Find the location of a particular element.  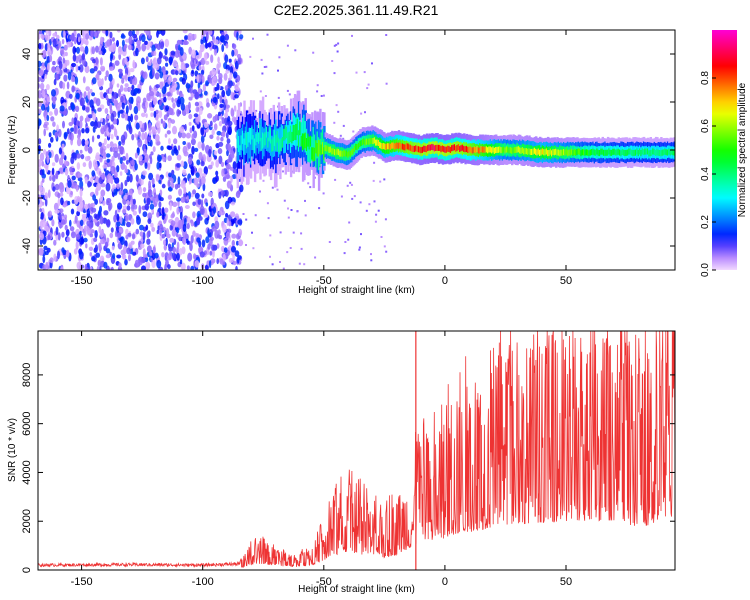

snr-x-tick-label: -100 is located at coordinates (203, 582).